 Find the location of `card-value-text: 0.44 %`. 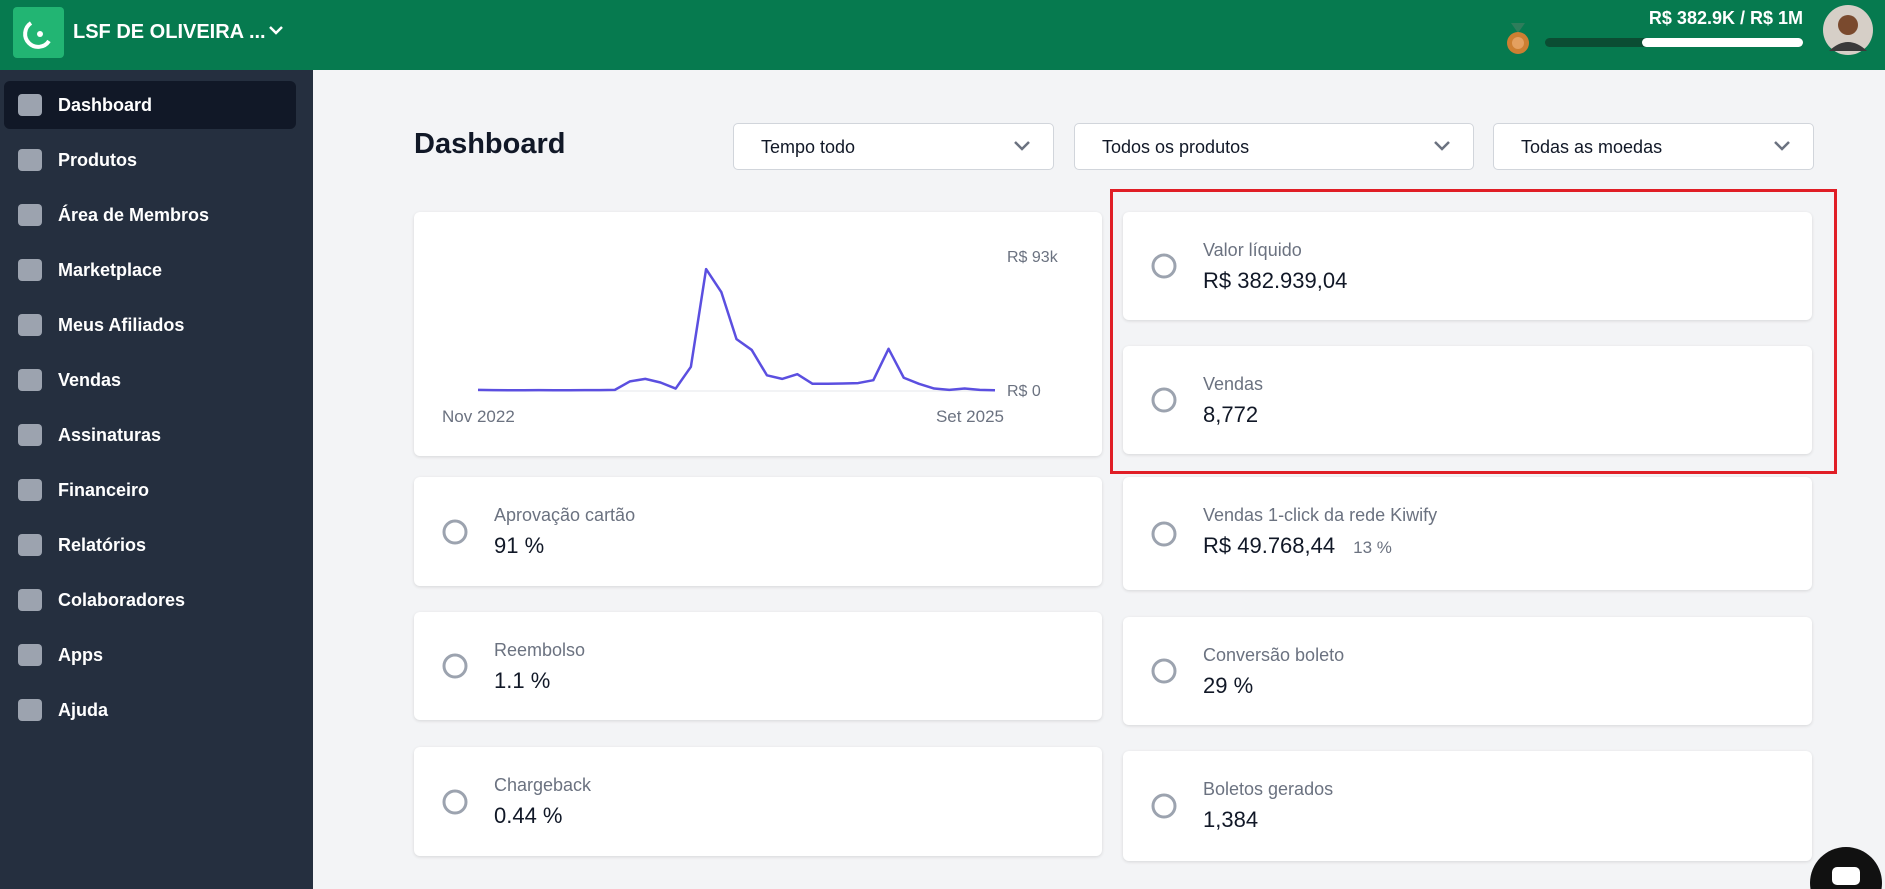

card-value-text: 0.44 % is located at coordinates (528, 815).